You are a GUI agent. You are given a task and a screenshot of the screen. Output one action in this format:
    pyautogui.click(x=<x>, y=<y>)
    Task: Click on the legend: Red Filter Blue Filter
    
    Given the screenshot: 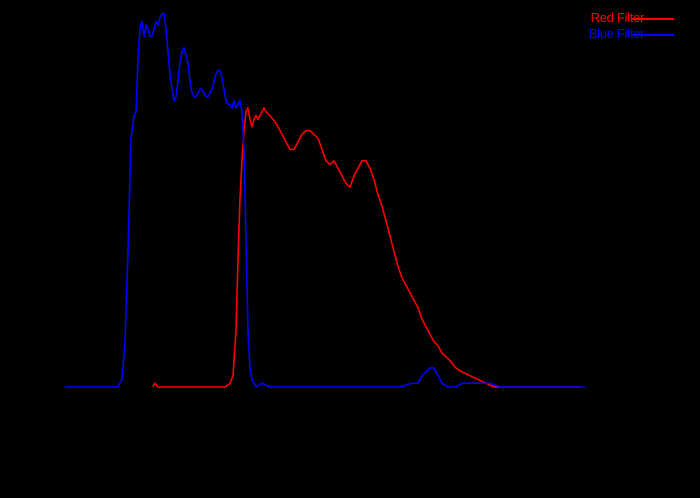 What is the action you would take?
    pyautogui.click(x=620, y=26)
    